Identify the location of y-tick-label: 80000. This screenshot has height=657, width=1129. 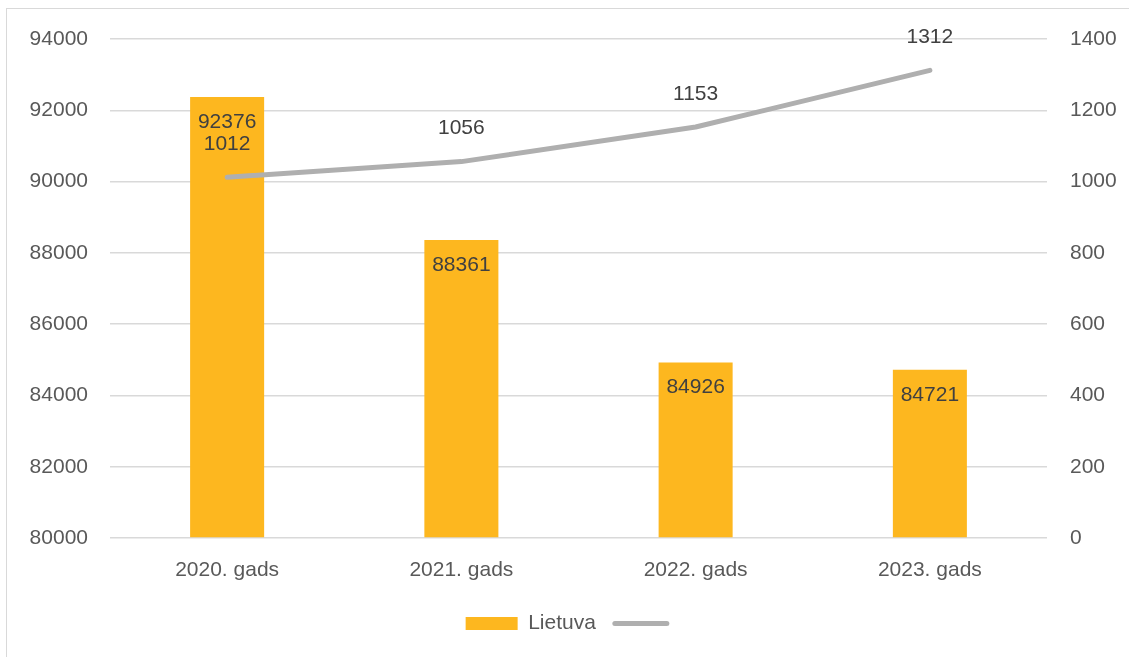
(58, 536).